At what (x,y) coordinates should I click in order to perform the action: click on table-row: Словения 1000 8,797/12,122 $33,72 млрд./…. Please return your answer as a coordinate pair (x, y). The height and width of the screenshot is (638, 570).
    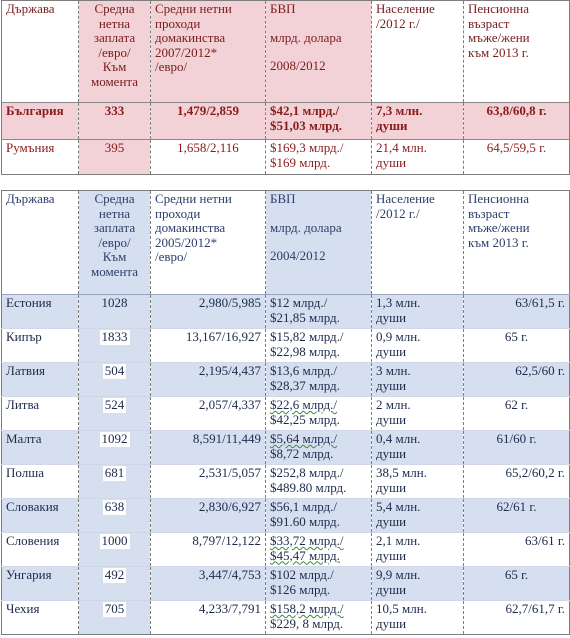
    Looking at the image, I should click on (285, 549).